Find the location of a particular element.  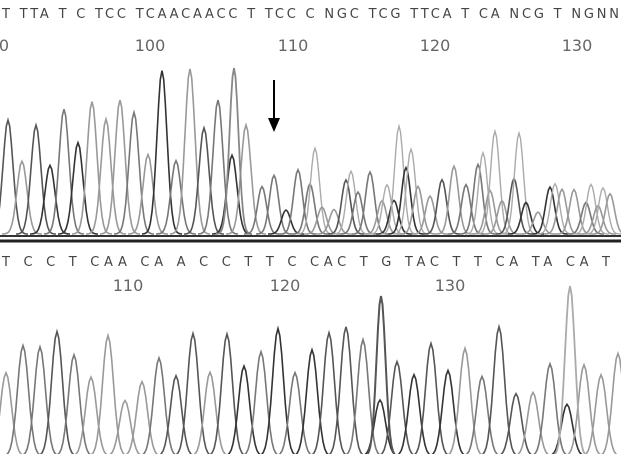

position-label: 100 is located at coordinates (150, 45).